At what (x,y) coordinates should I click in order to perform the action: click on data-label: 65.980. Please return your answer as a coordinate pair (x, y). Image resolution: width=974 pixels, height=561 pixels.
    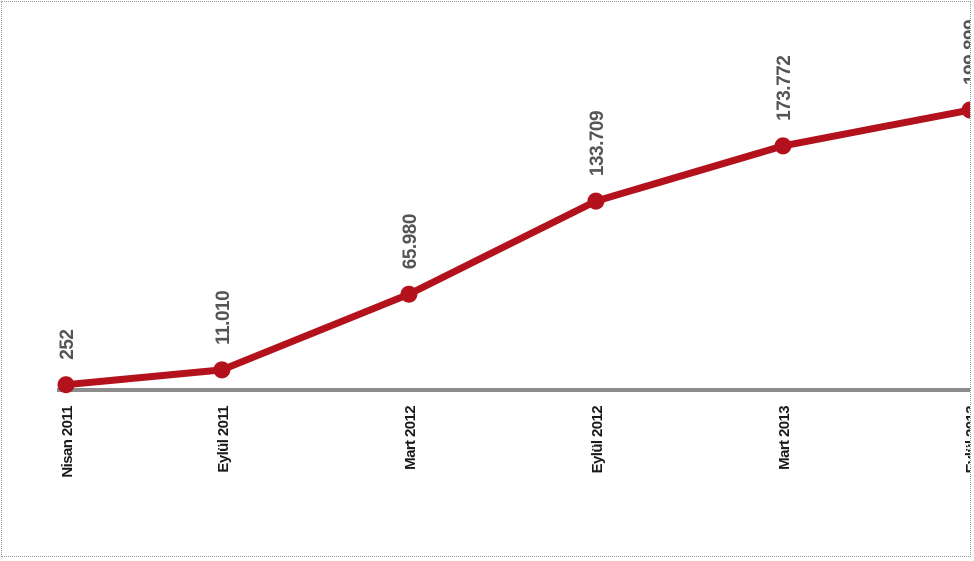
    Looking at the image, I should click on (410, 241).